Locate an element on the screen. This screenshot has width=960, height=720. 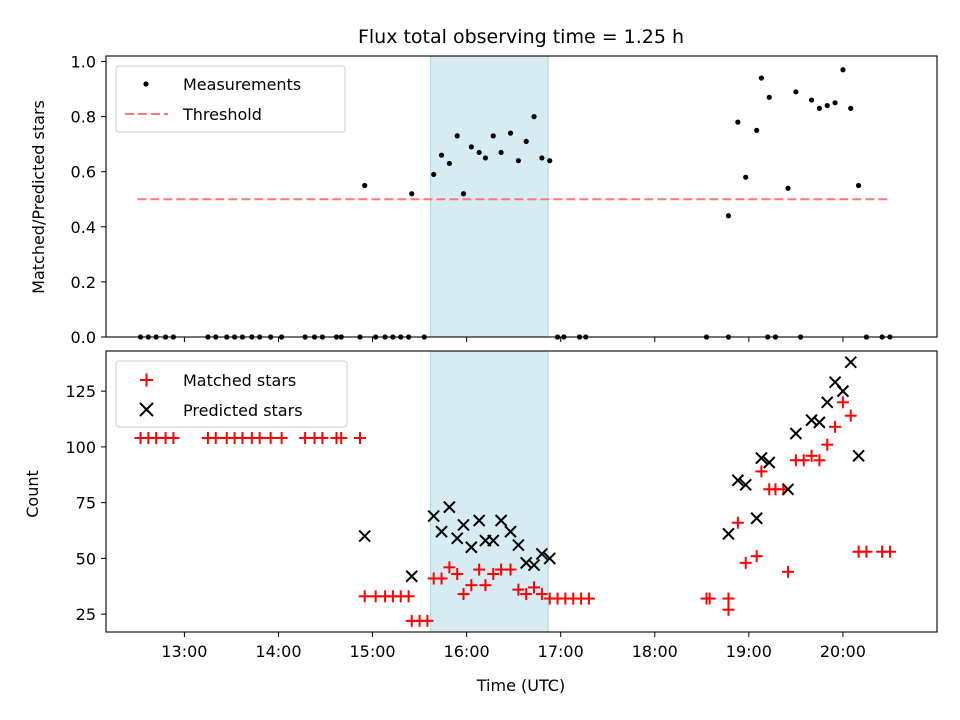
x-tick-label: 17:00 is located at coordinates (561, 651).